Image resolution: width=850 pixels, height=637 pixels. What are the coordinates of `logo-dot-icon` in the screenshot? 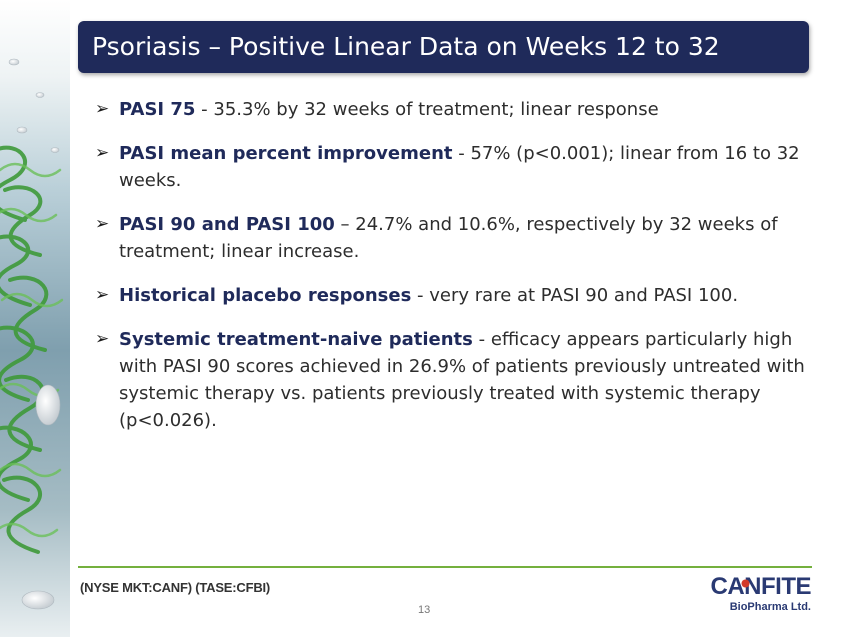 It's located at (745, 583).